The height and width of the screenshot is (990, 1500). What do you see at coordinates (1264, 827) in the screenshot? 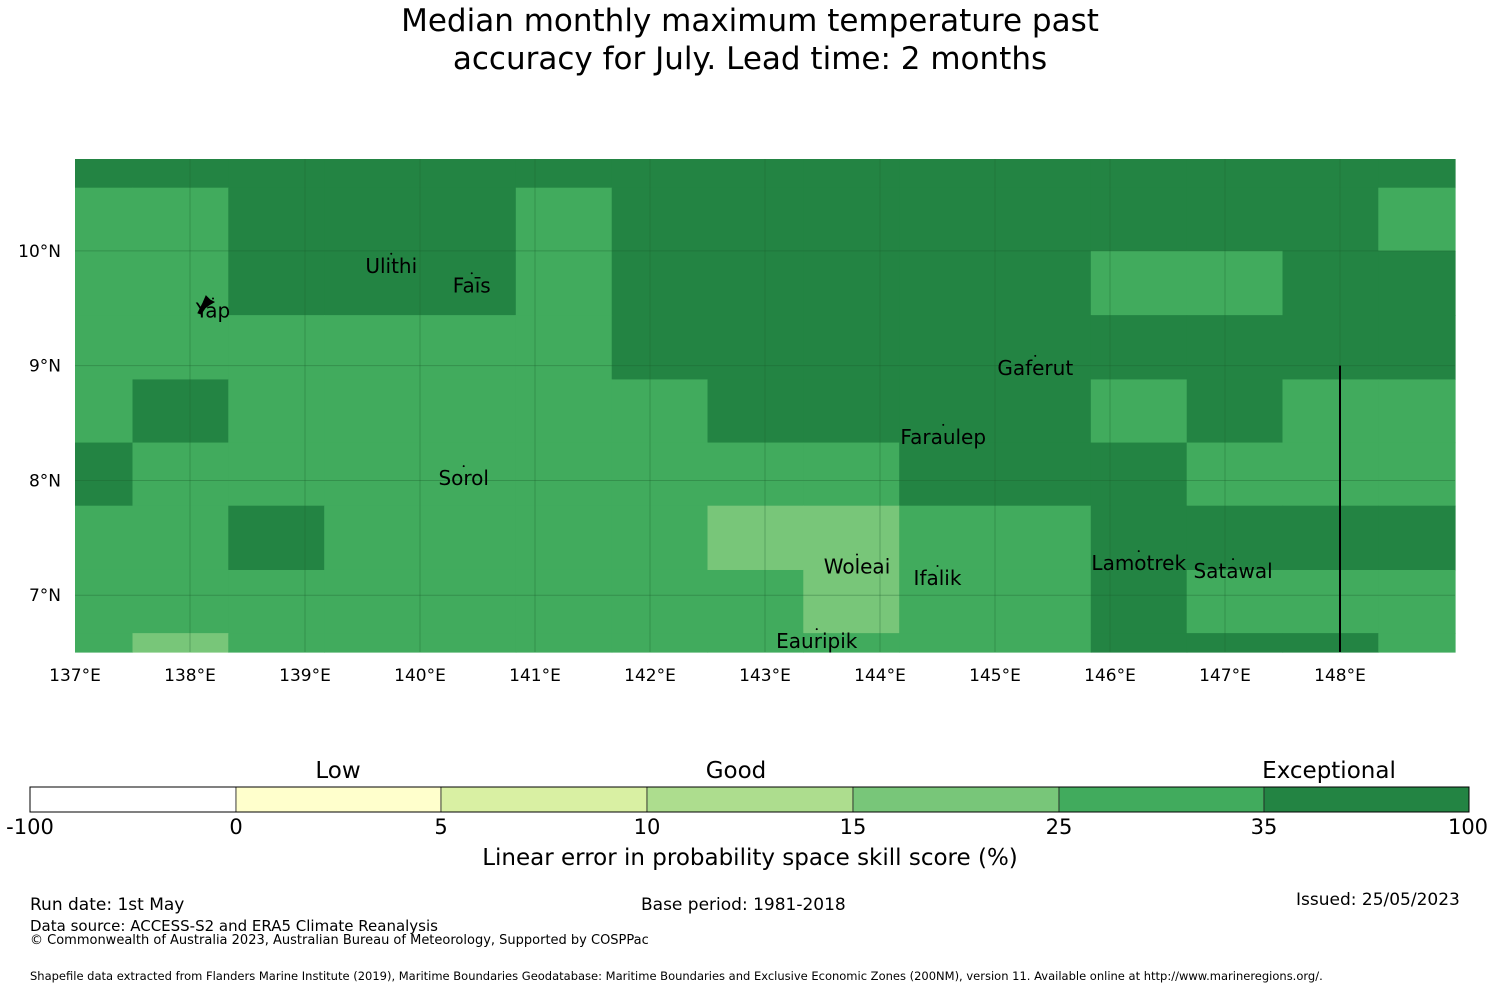
I see `colorbar-tick: 35` at bounding box center [1264, 827].